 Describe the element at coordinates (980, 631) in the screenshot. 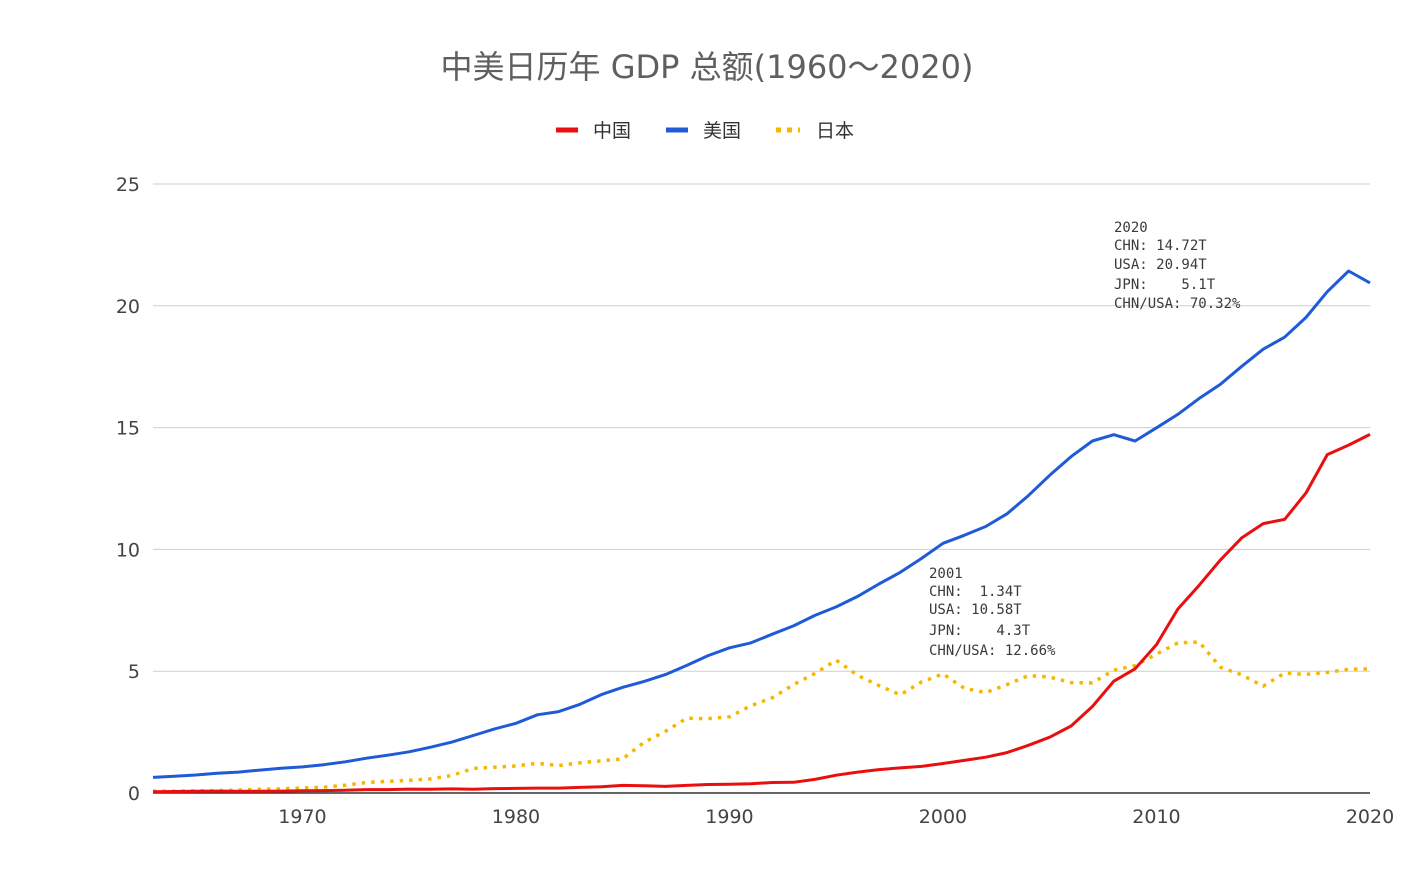

I see `annotation-2001-line-4: JPN: 4.3T` at that location.